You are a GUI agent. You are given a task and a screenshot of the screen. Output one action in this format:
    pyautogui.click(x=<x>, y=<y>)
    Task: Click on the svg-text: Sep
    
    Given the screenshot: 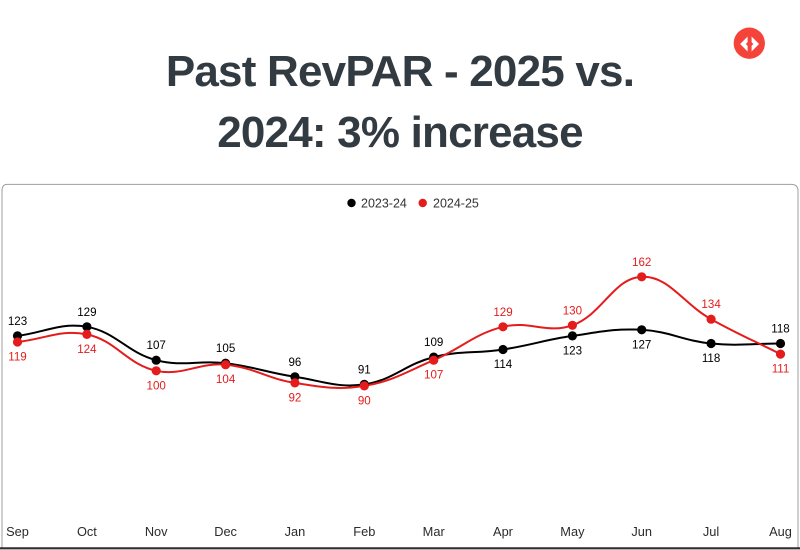 What is the action you would take?
    pyautogui.click(x=17, y=531)
    